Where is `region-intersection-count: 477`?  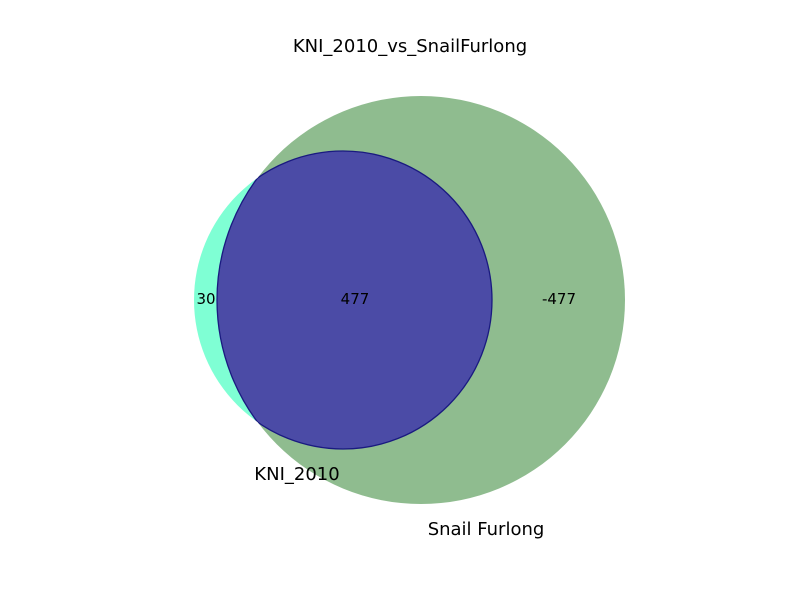
region-intersection-count: 477 is located at coordinates (355, 299).